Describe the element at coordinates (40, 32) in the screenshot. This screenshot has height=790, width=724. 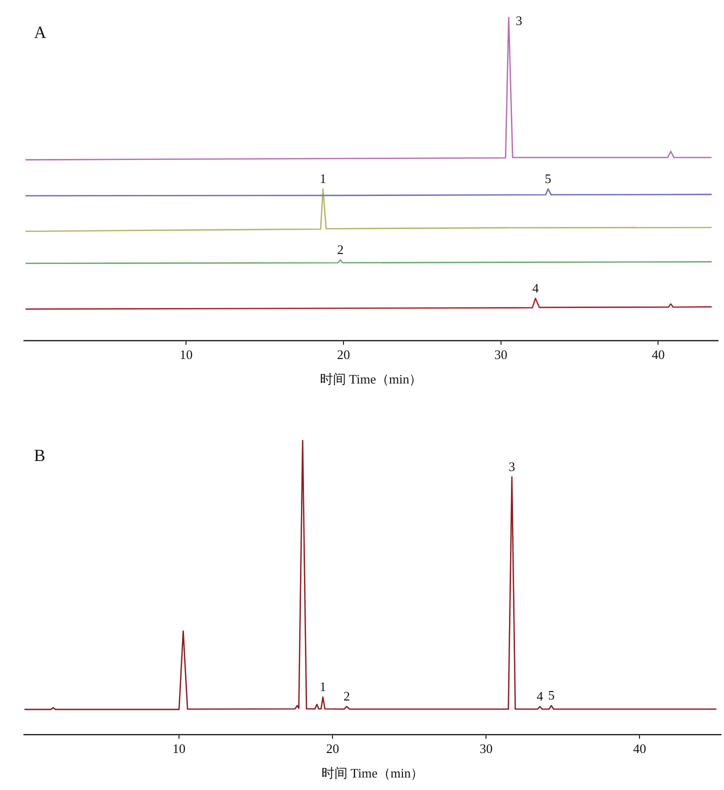
I see `chart-title: A` at that location.